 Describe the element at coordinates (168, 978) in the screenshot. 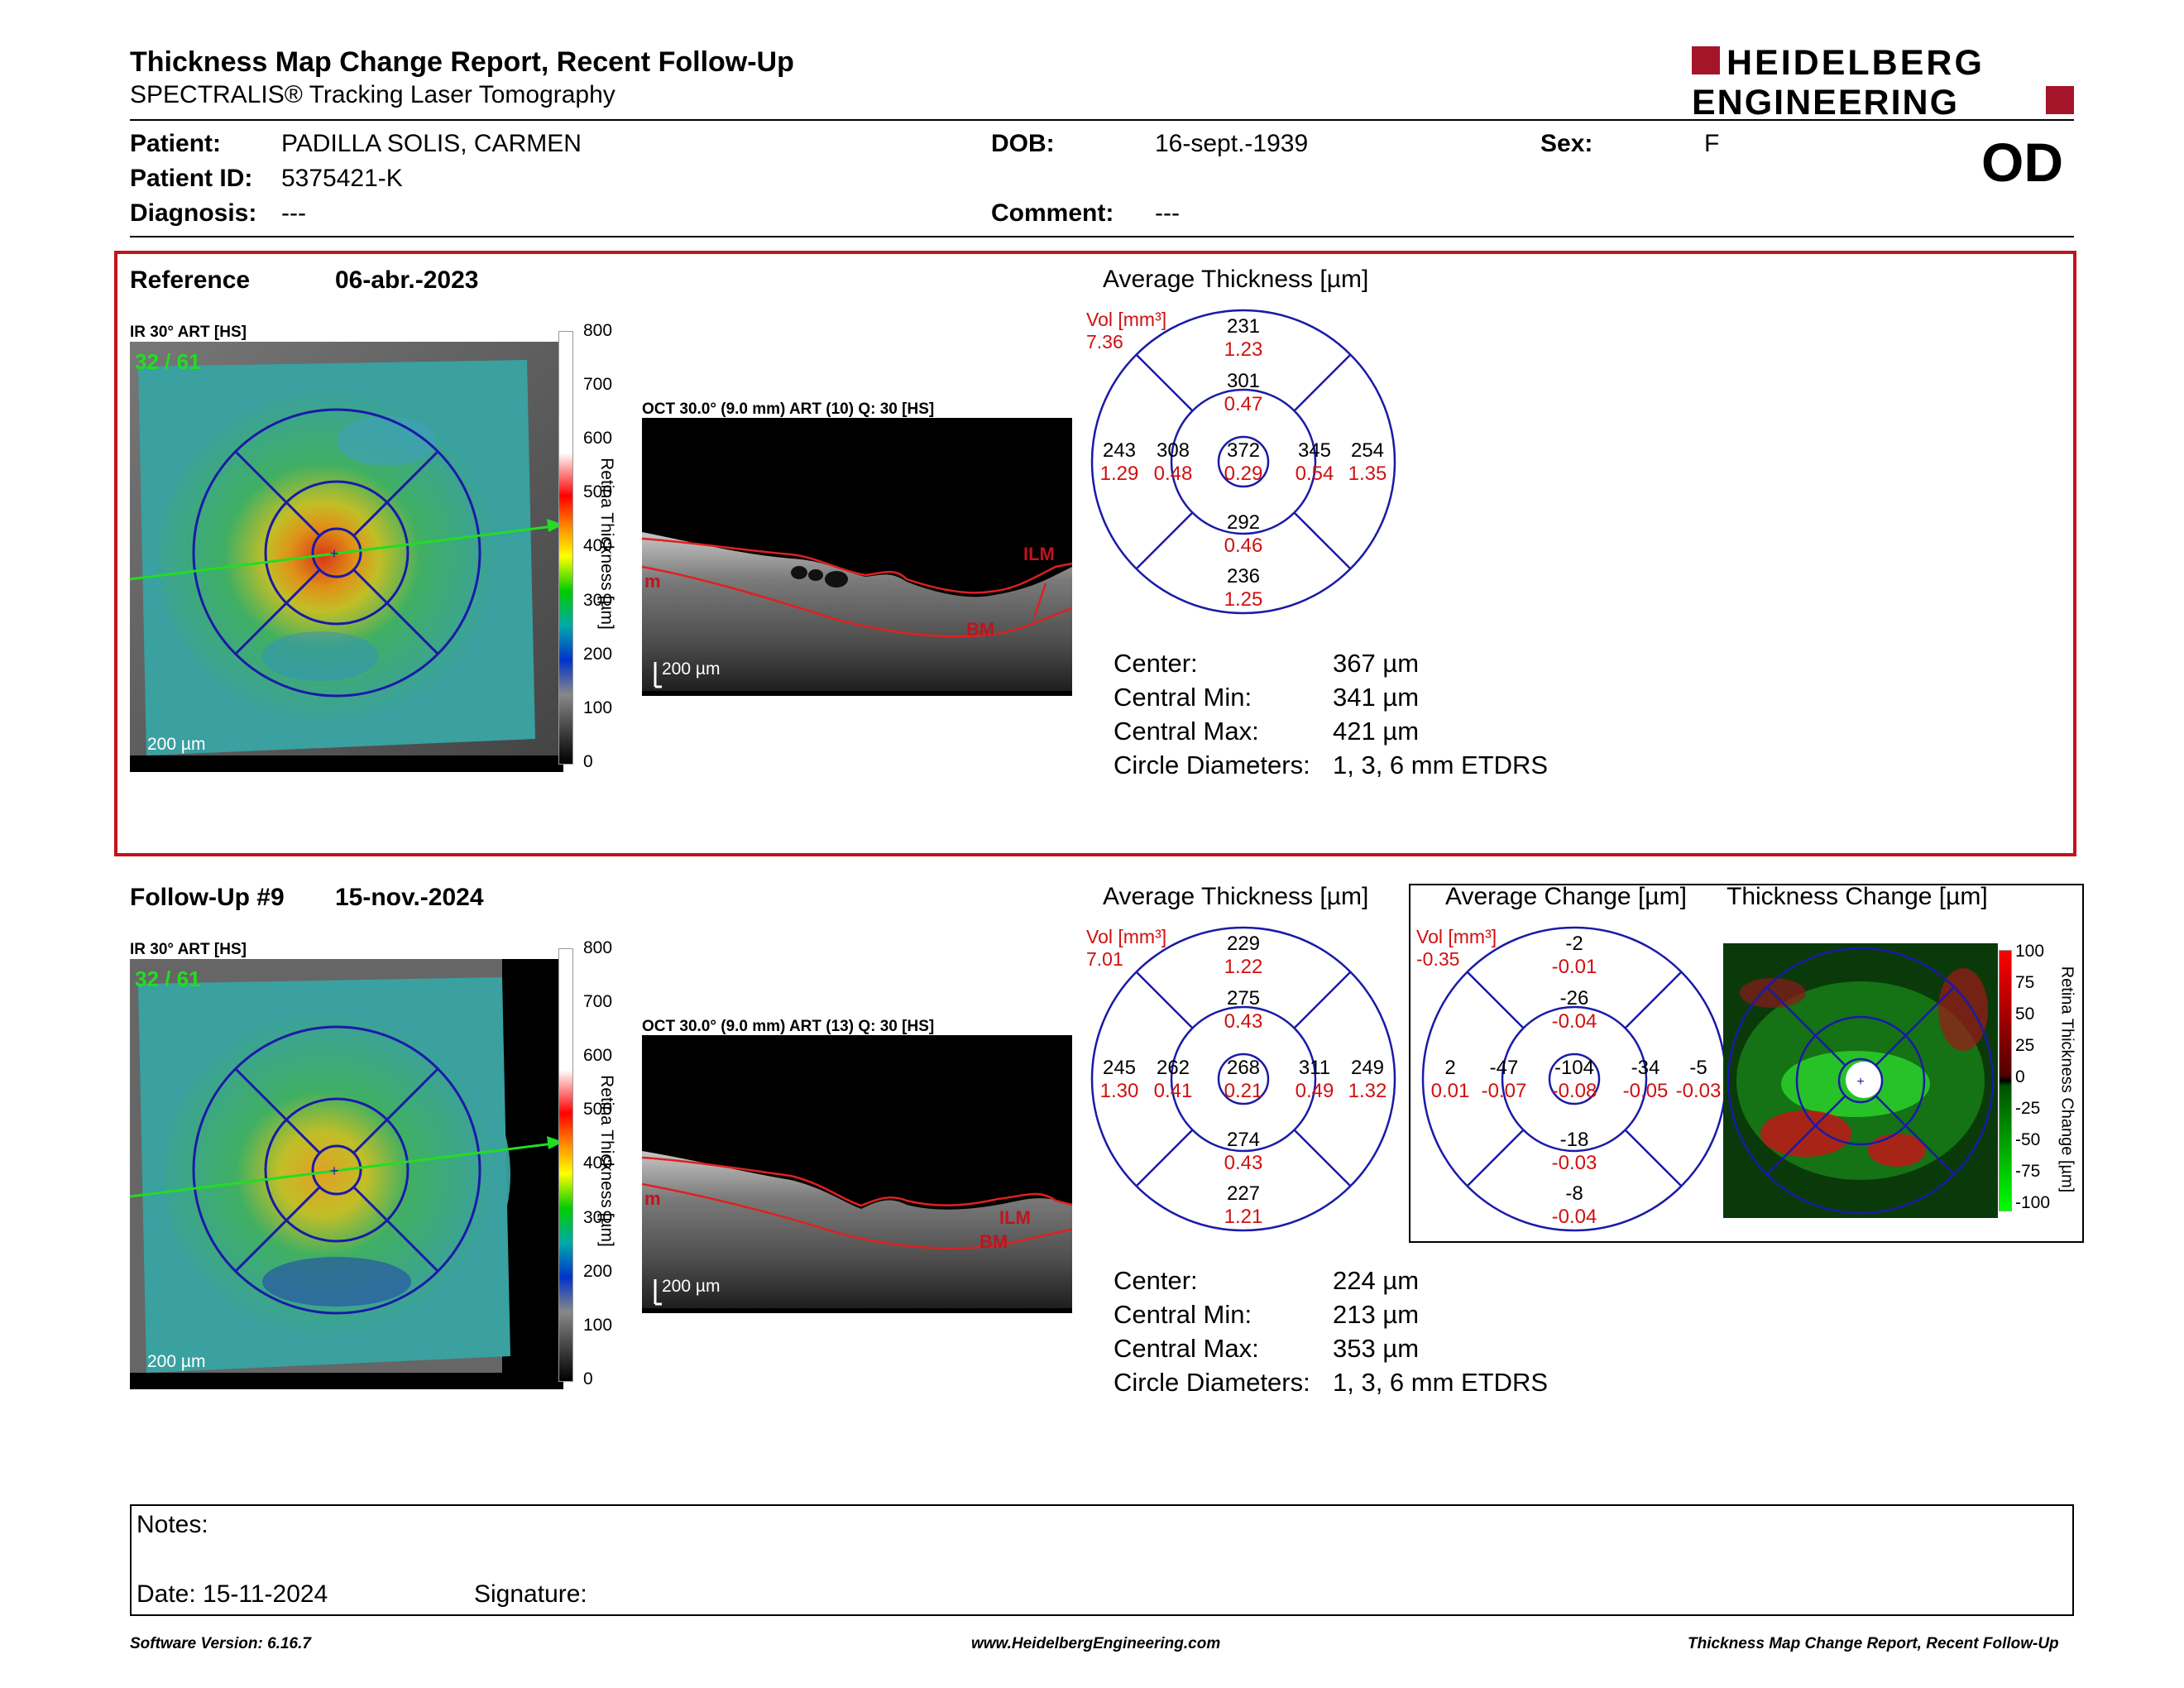

I see `followup-fraction: 32 / 61` at that location.